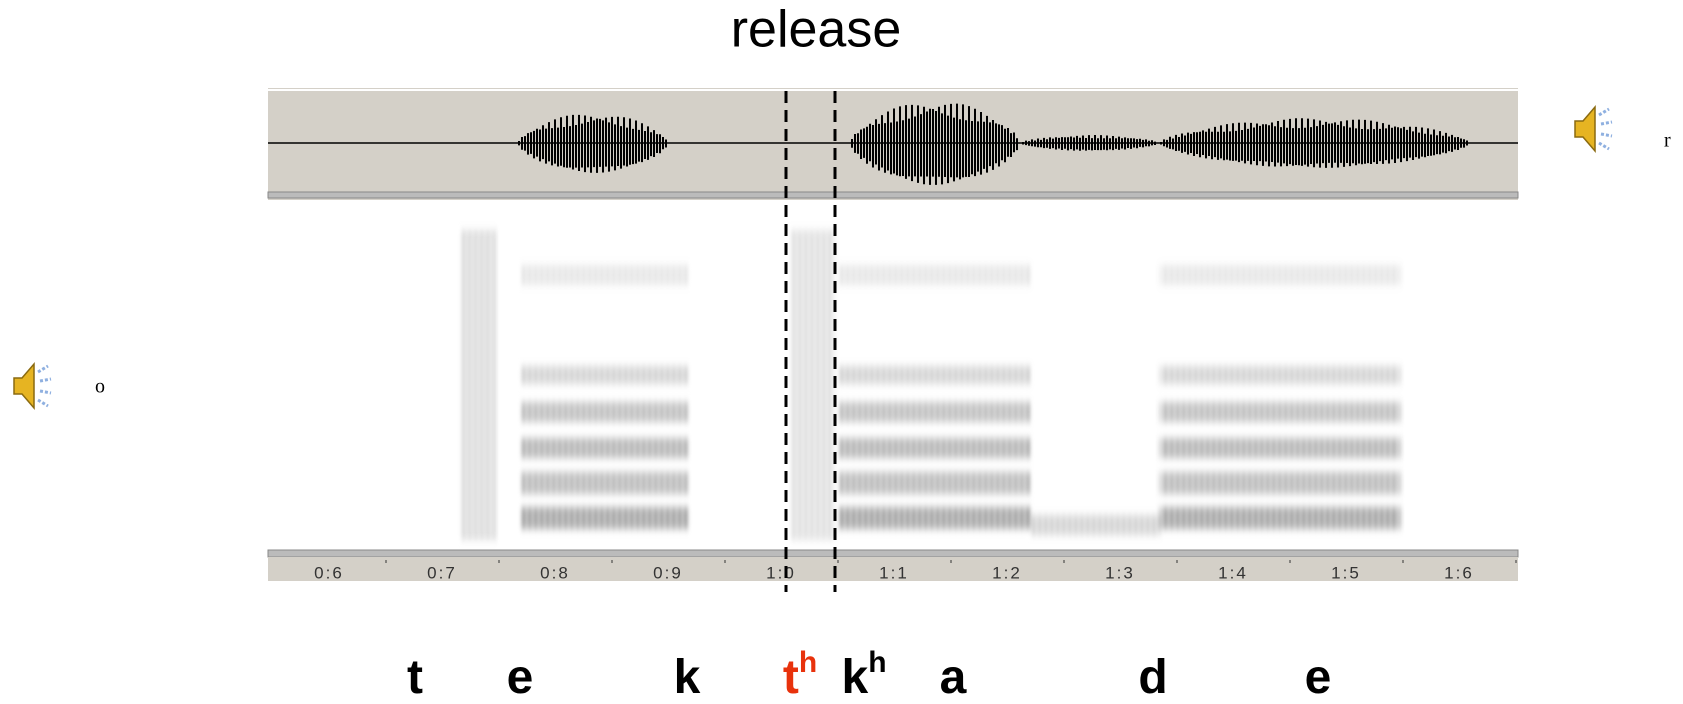 This screenshot has width=1683, height=704. What do you see at coordinates (442, 572) in the screenshot?
I see `time-tick-label: 0:7` at bounding box center [442, 572].